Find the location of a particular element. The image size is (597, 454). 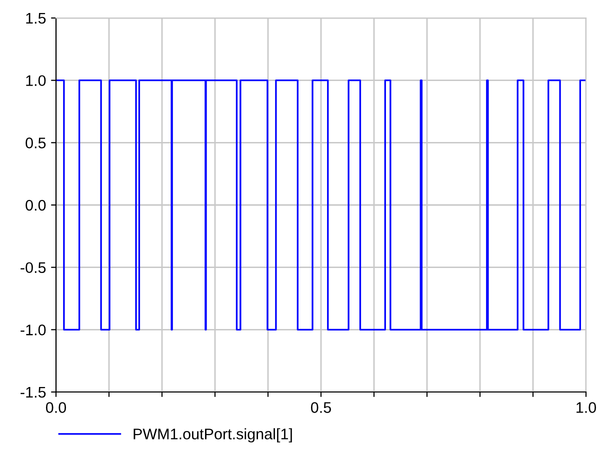

legend-label: PWM1.outPort.signal[1] is located at coordinates (213, 435).